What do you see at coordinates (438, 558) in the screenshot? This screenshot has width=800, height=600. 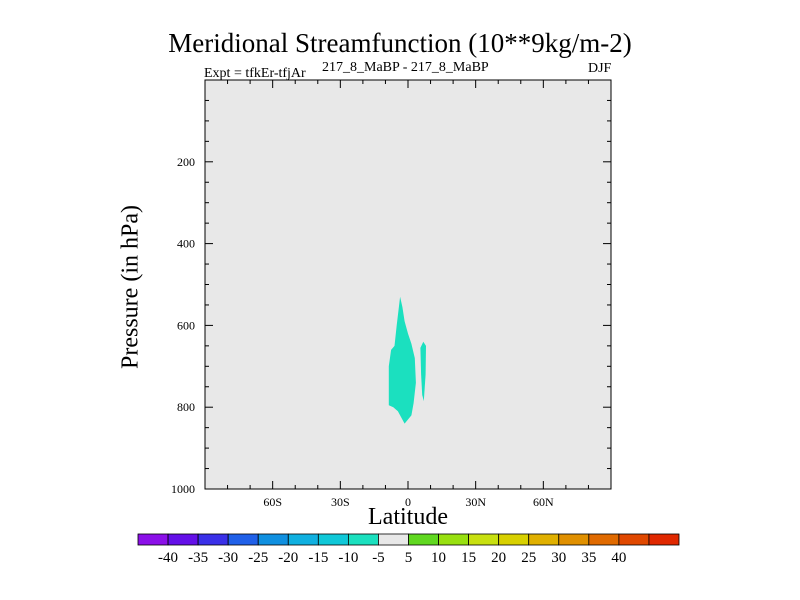 I see `colorbar-label: 10` at bounding box center [438, 558].